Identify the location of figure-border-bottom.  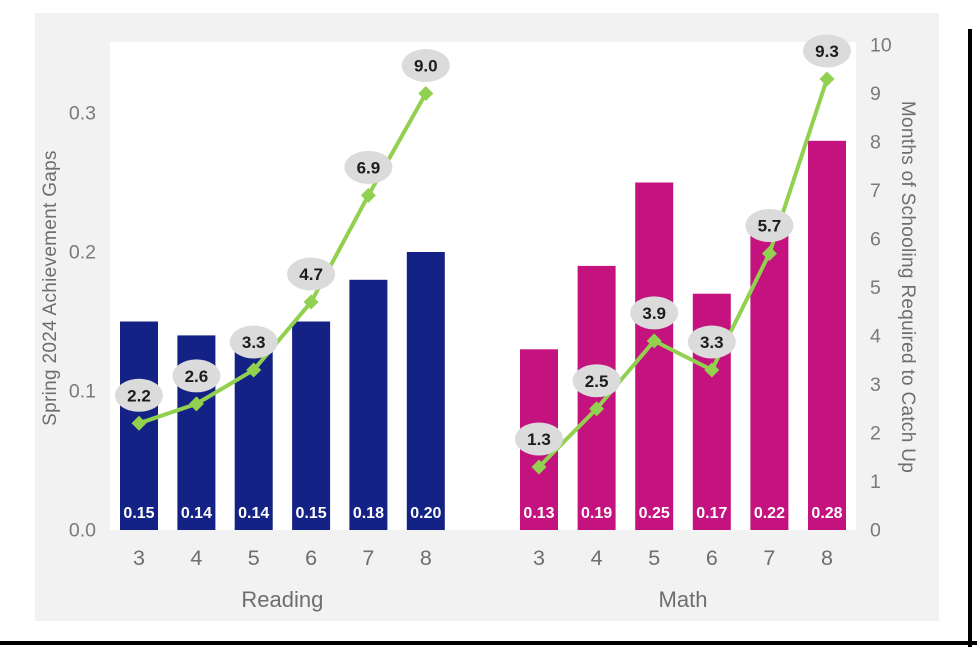
(488, 643).